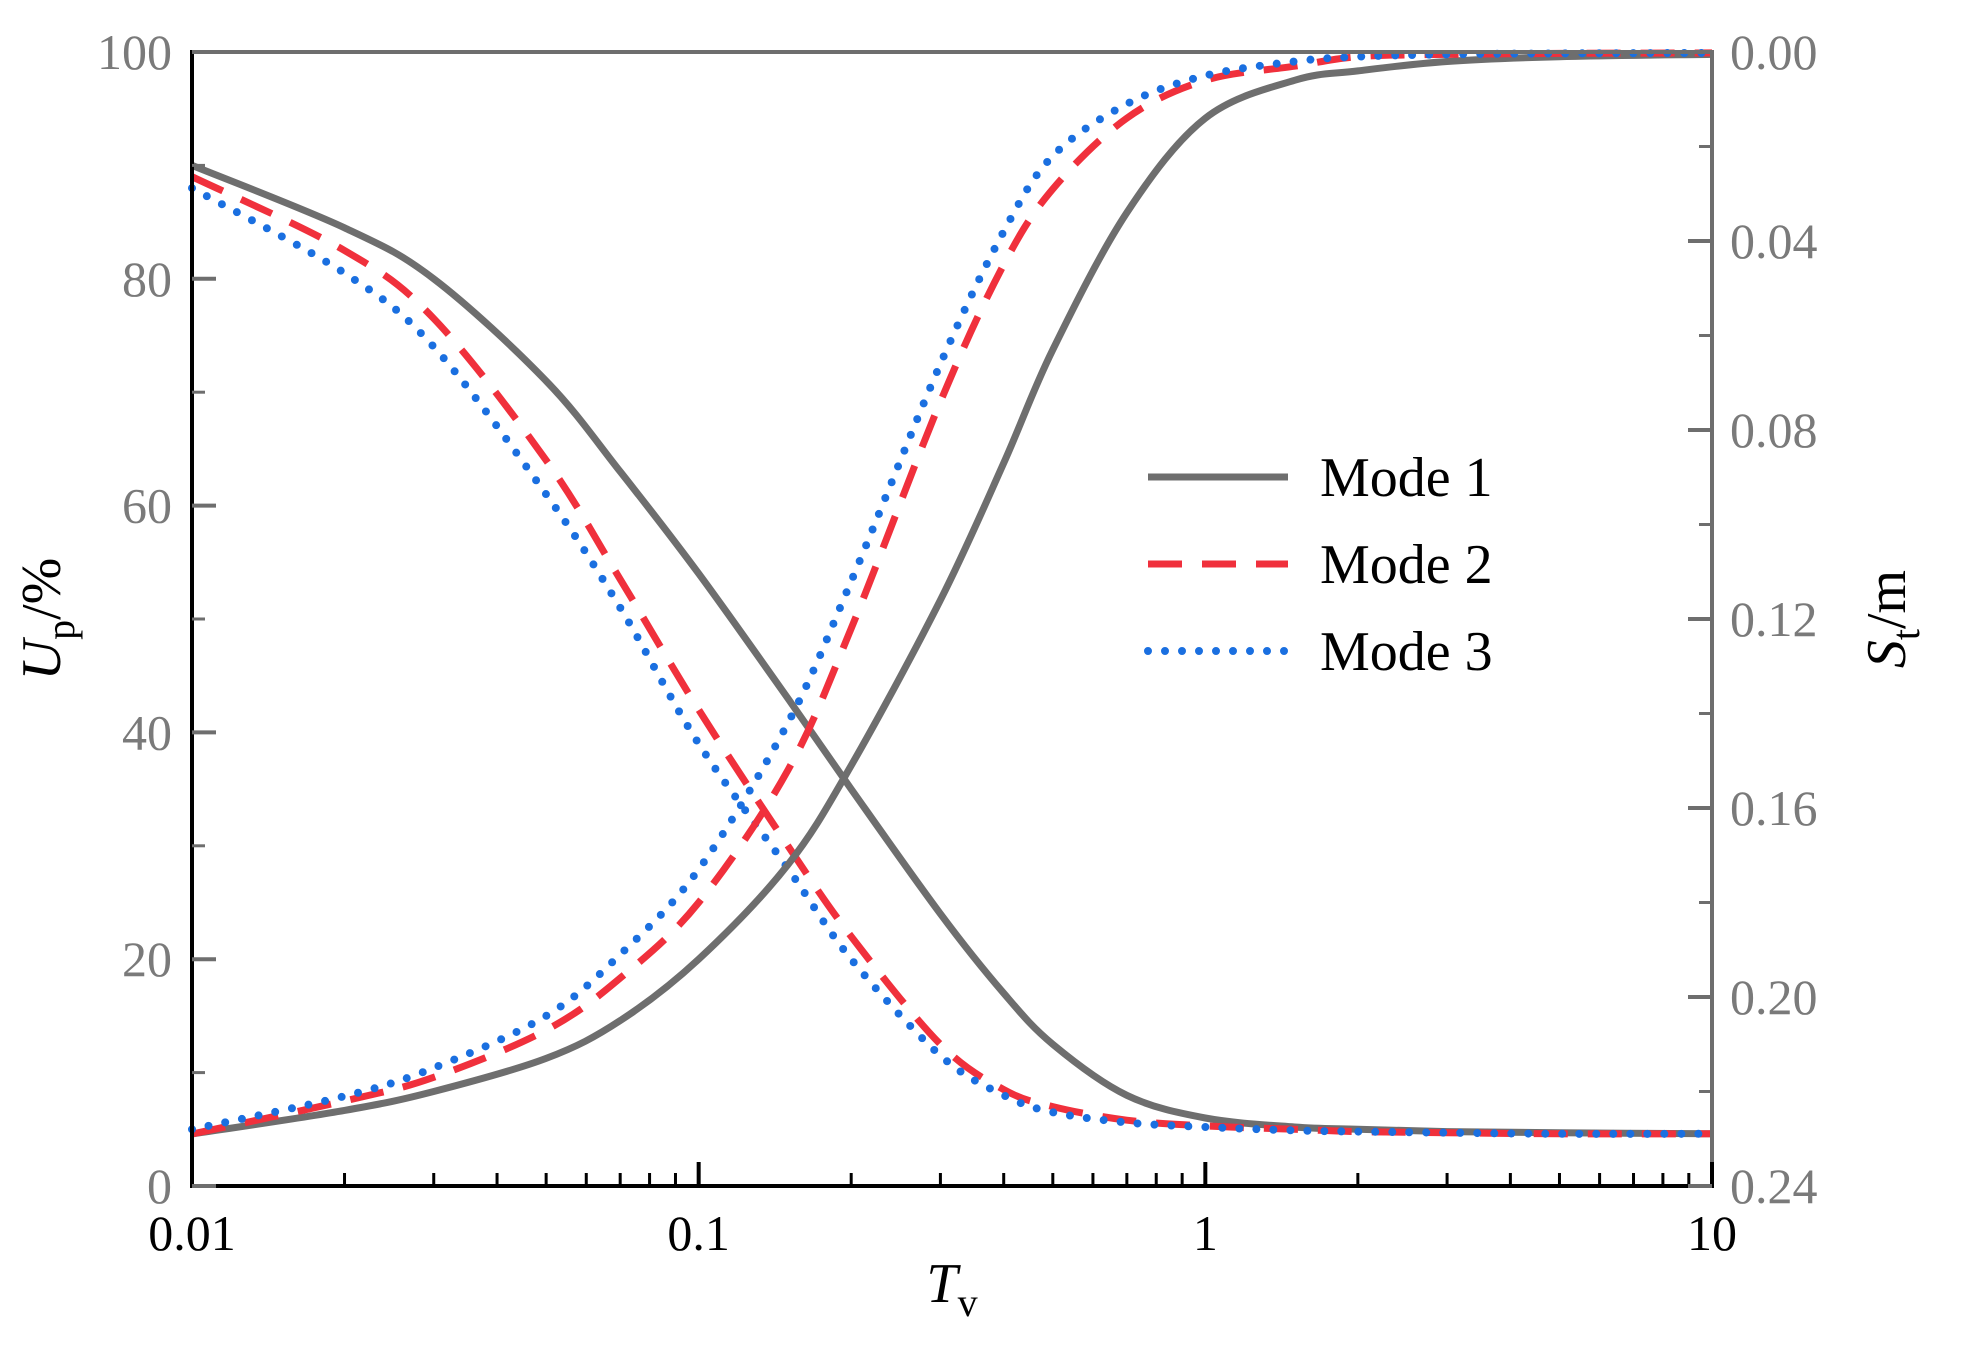 The height and width of the screenshot is (1357, 1961). What do you see at coordinates (1406, 652) in the screenshot?
I see `legend-label-mode-3: Mode 3` at bounding box center [1406, 652].